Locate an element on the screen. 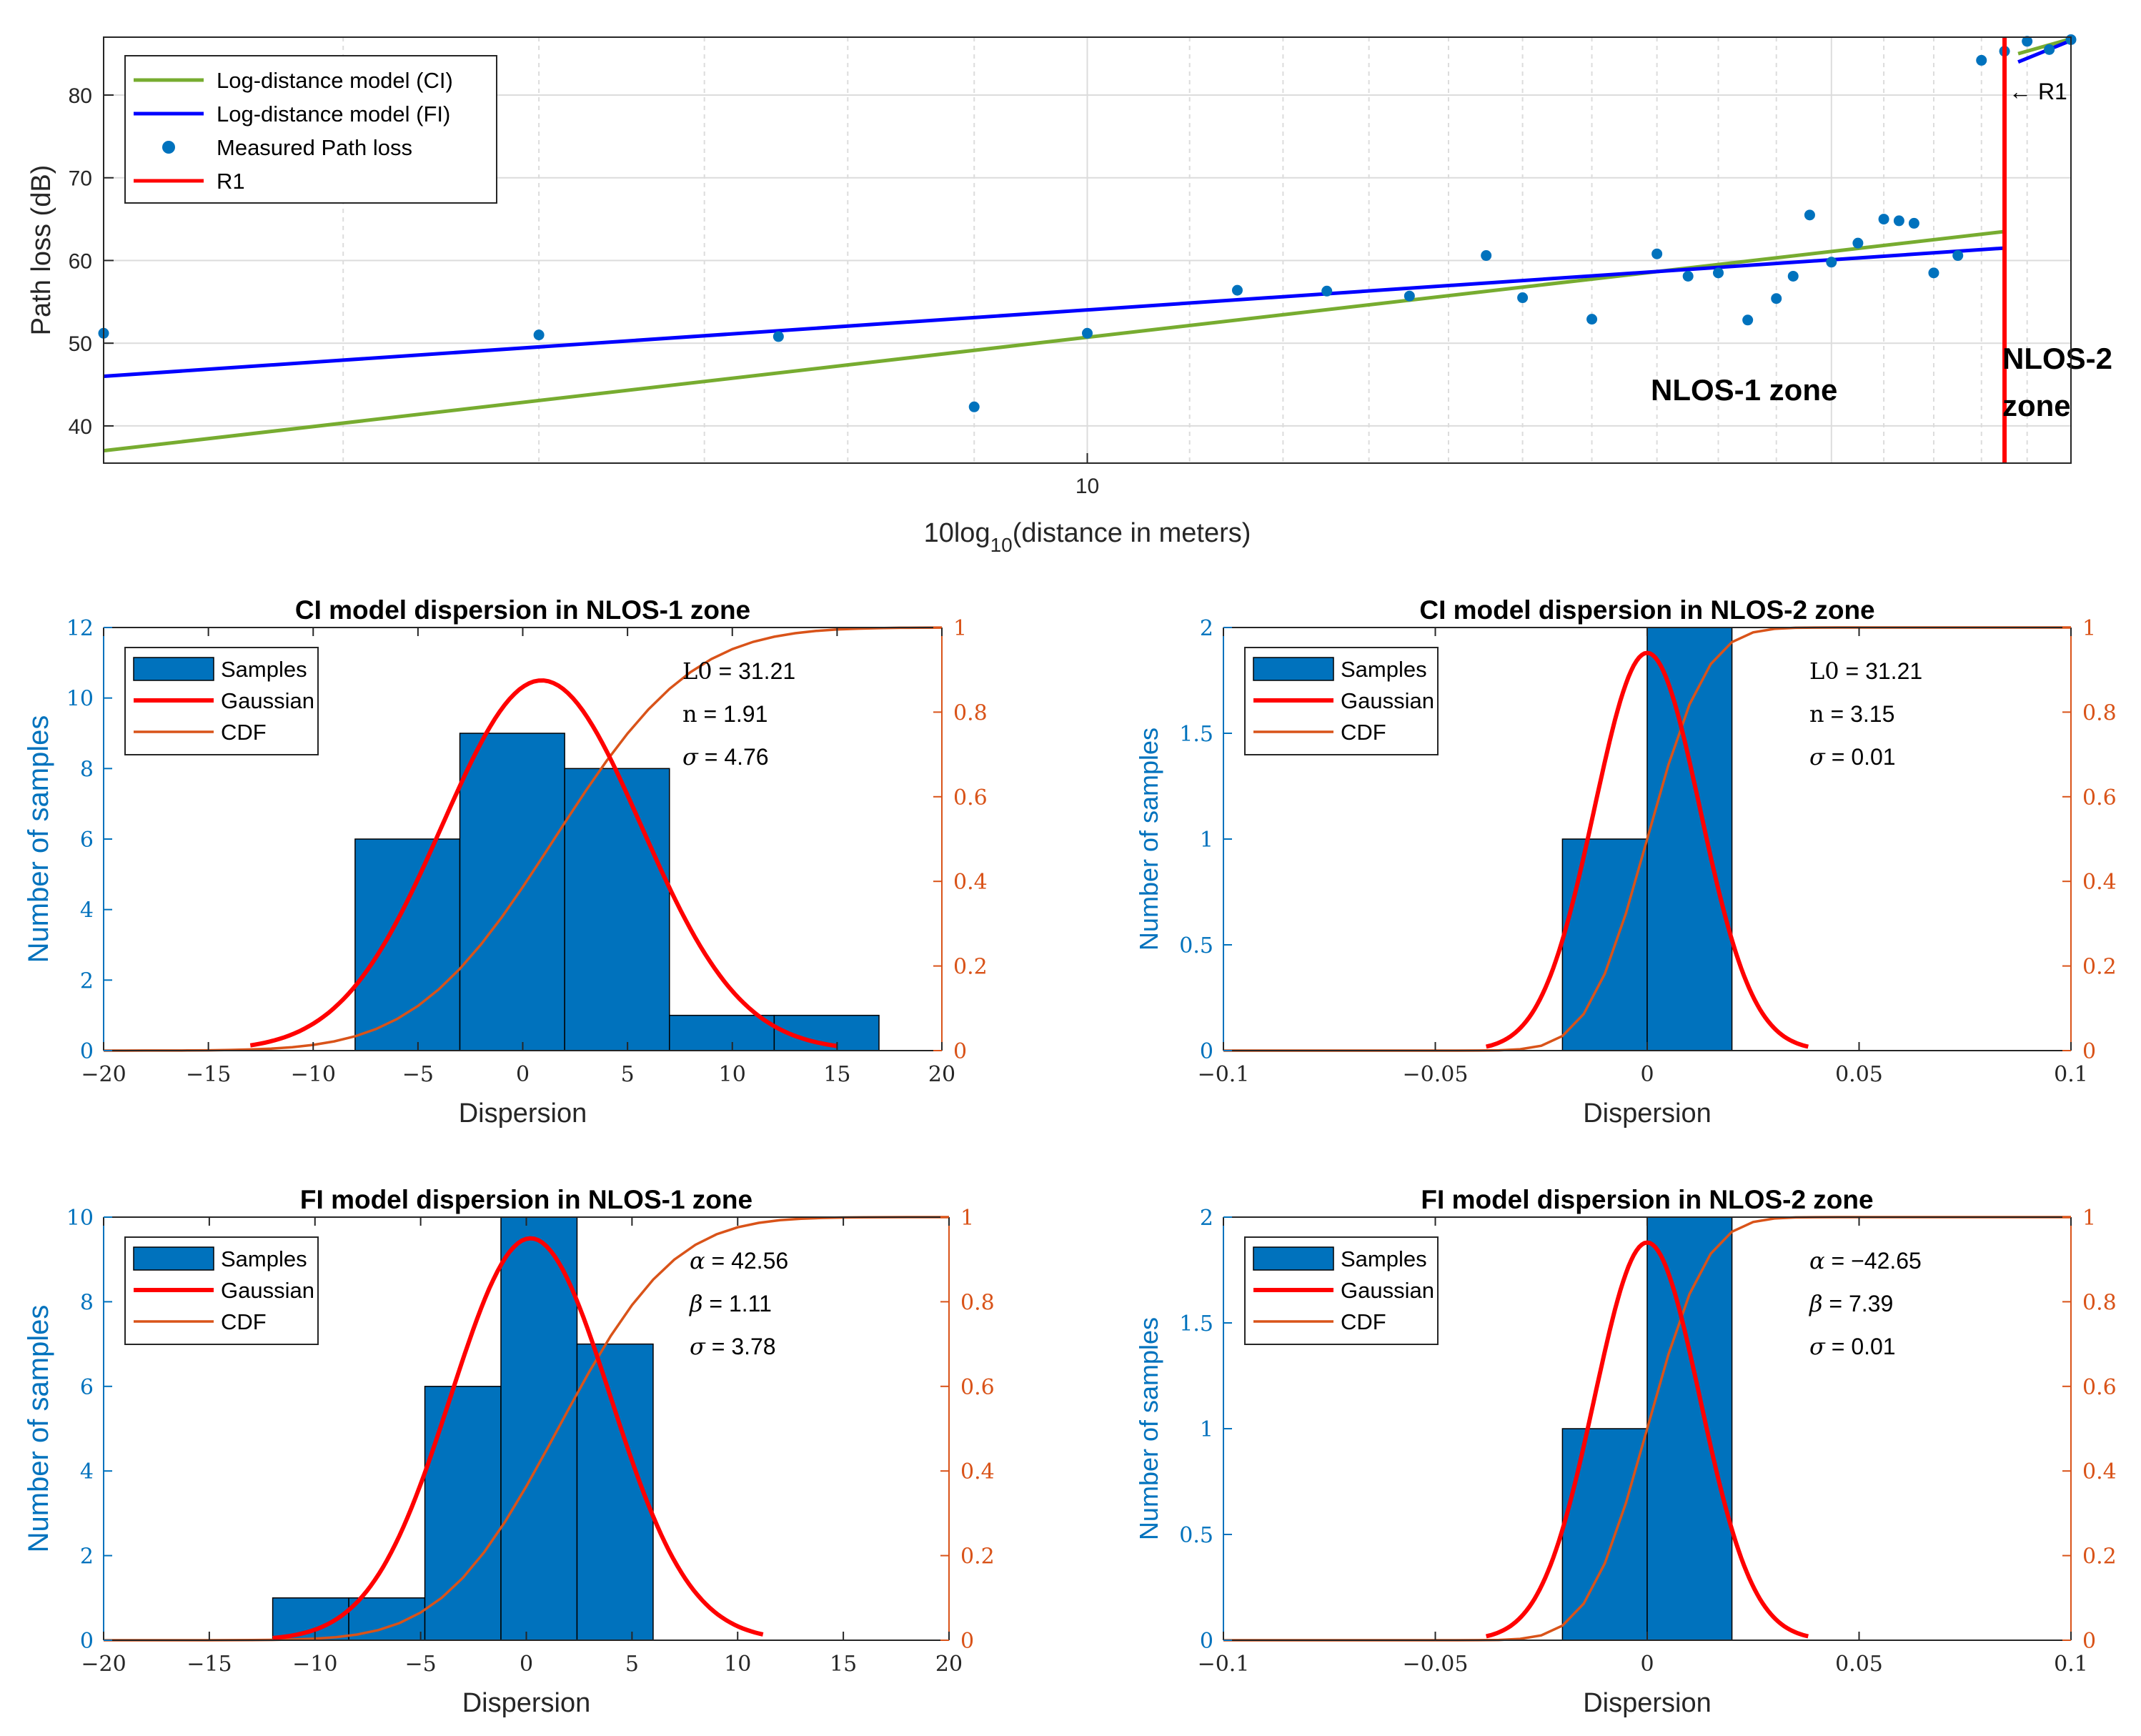 The image size is (2141, 1736). ci2-y2tick-label: 1 is located at coordinates (2089, 628).